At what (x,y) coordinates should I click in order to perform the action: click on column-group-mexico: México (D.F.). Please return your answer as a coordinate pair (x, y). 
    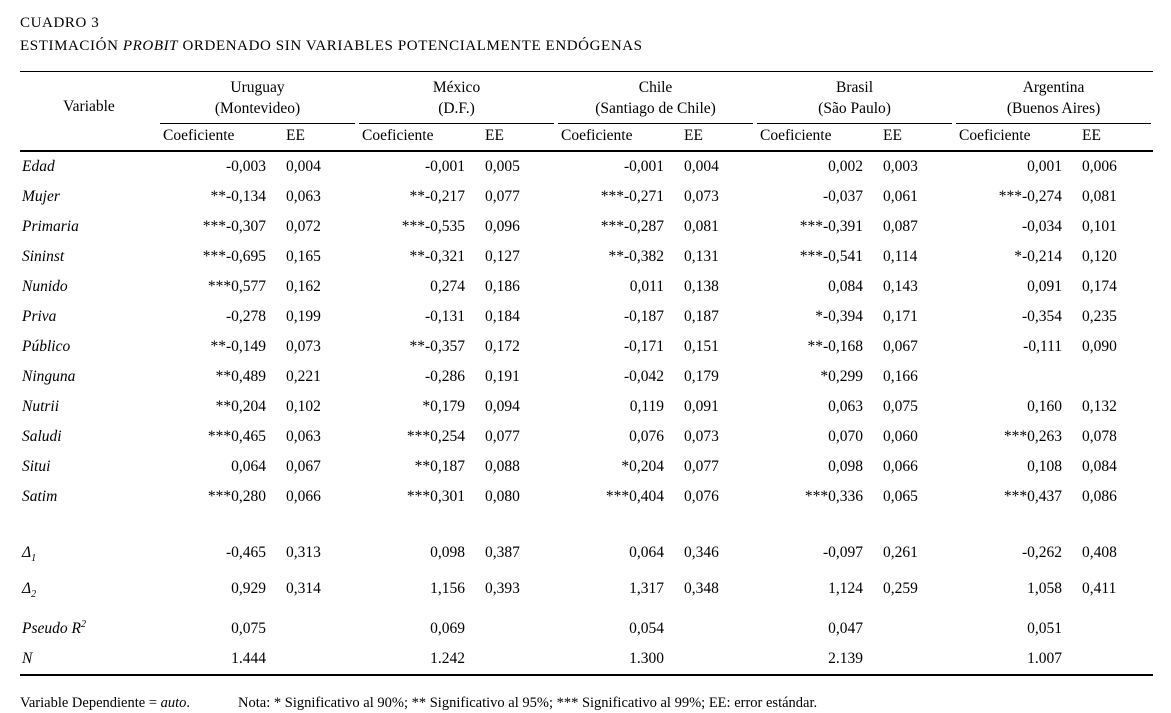
    Looking at the image, I should click on (456, 98).